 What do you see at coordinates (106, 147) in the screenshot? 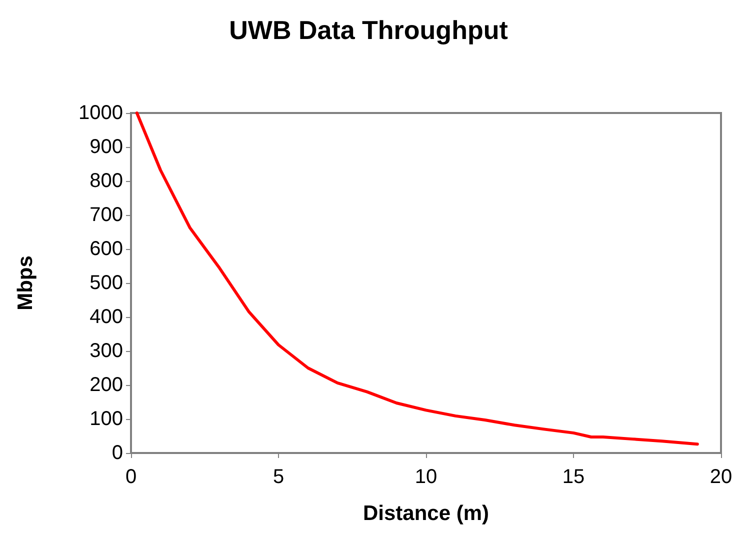
I see `y-tick-label: 900` at bounding box center [106, 147].